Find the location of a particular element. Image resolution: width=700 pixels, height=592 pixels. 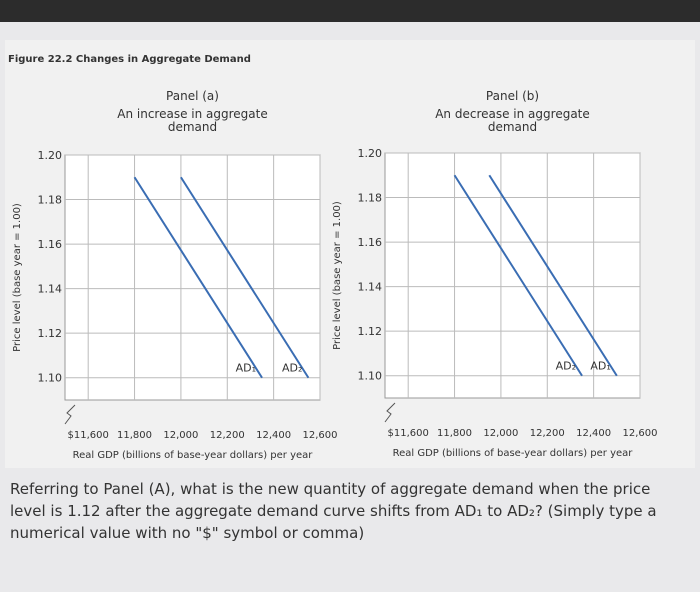

subtitle-box: An decrease in aggregate demand is located at coordinates (512, 121).